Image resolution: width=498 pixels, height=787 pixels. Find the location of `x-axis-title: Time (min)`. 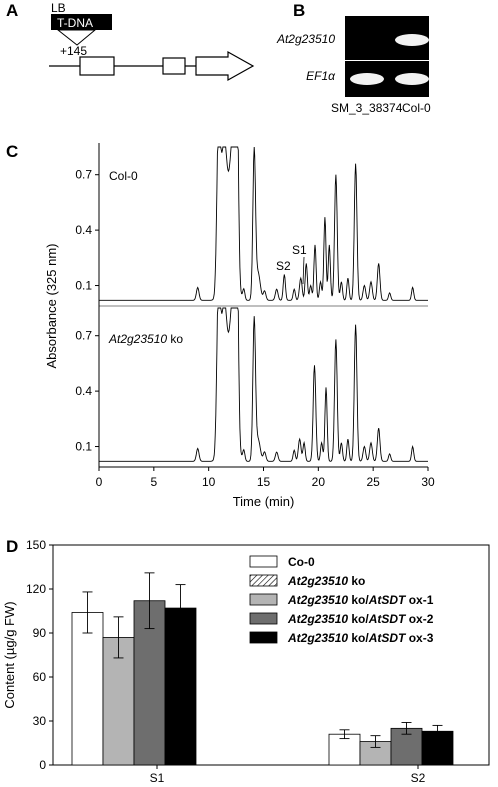

x-axis-title: Time (min) is located at coordinates (264, 501).